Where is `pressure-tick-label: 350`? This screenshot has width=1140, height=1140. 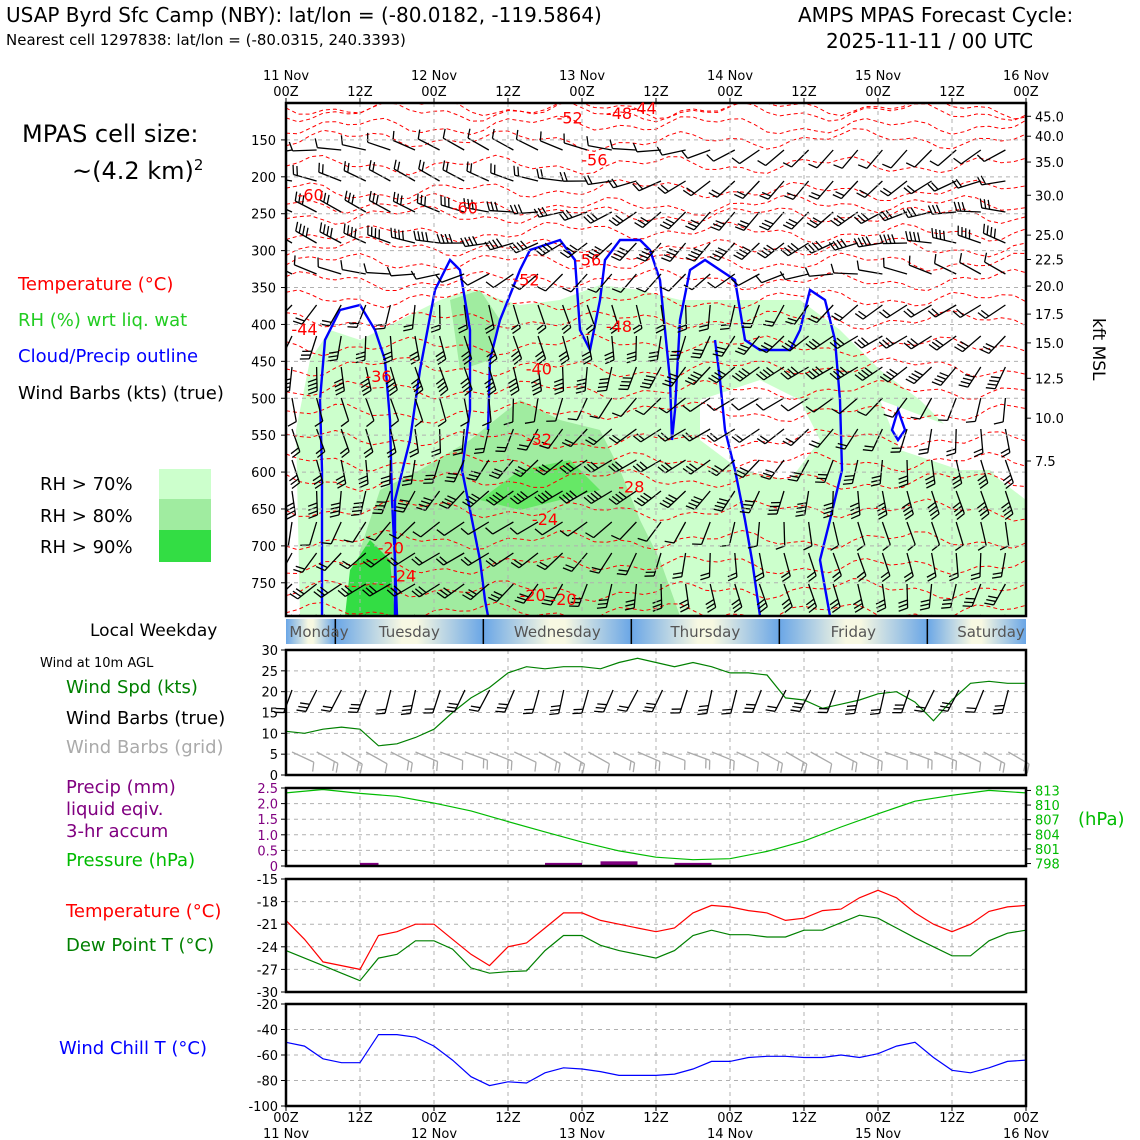 pressure-tick-label: 350 is located at coordinates (263, 289).